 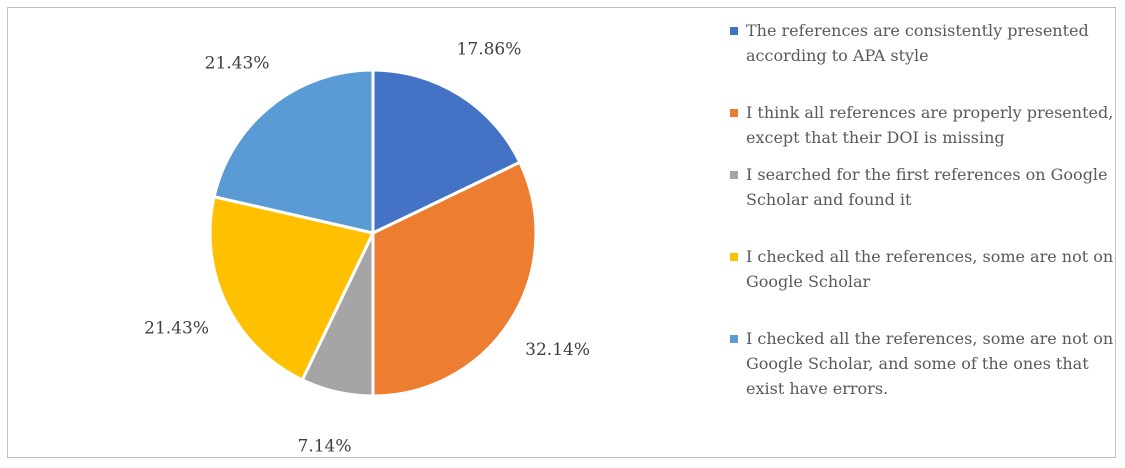 I want to click on slice-label-5: 21.43%, so click(x=237, y=64).